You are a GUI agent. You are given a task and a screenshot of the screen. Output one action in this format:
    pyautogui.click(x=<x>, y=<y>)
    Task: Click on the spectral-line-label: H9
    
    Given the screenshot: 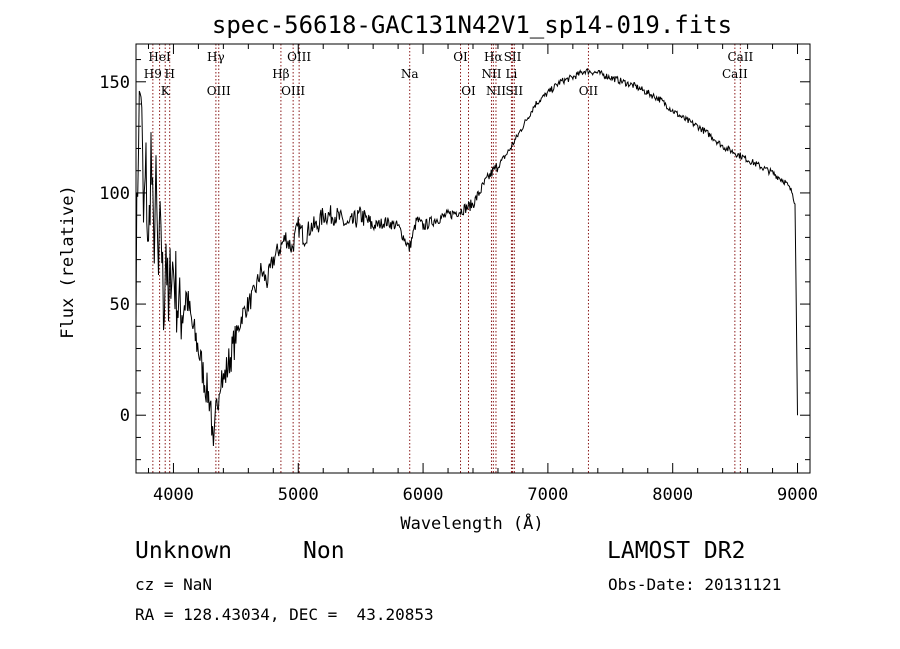 What is the action you would take?
    pyautogui.click(x=153, y=74)
    